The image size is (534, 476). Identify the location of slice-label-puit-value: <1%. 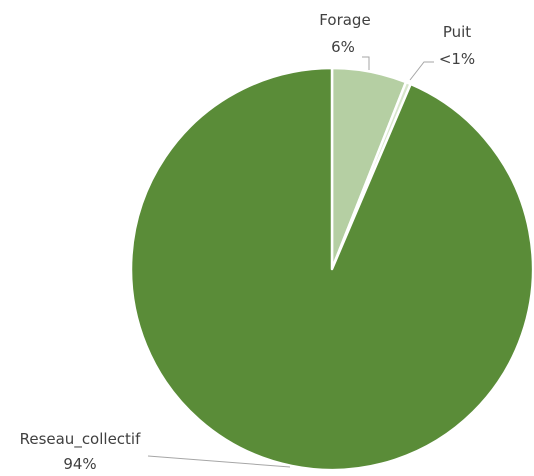
(457, 59).